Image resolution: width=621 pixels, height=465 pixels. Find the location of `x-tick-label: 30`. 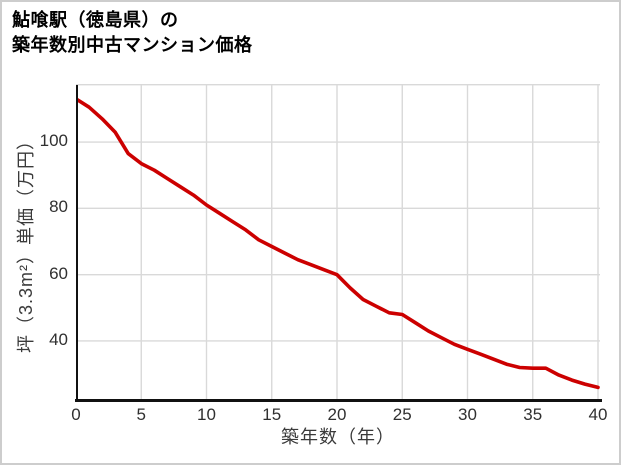

x-tick-label: 30 is located at coordinates (467, 414).